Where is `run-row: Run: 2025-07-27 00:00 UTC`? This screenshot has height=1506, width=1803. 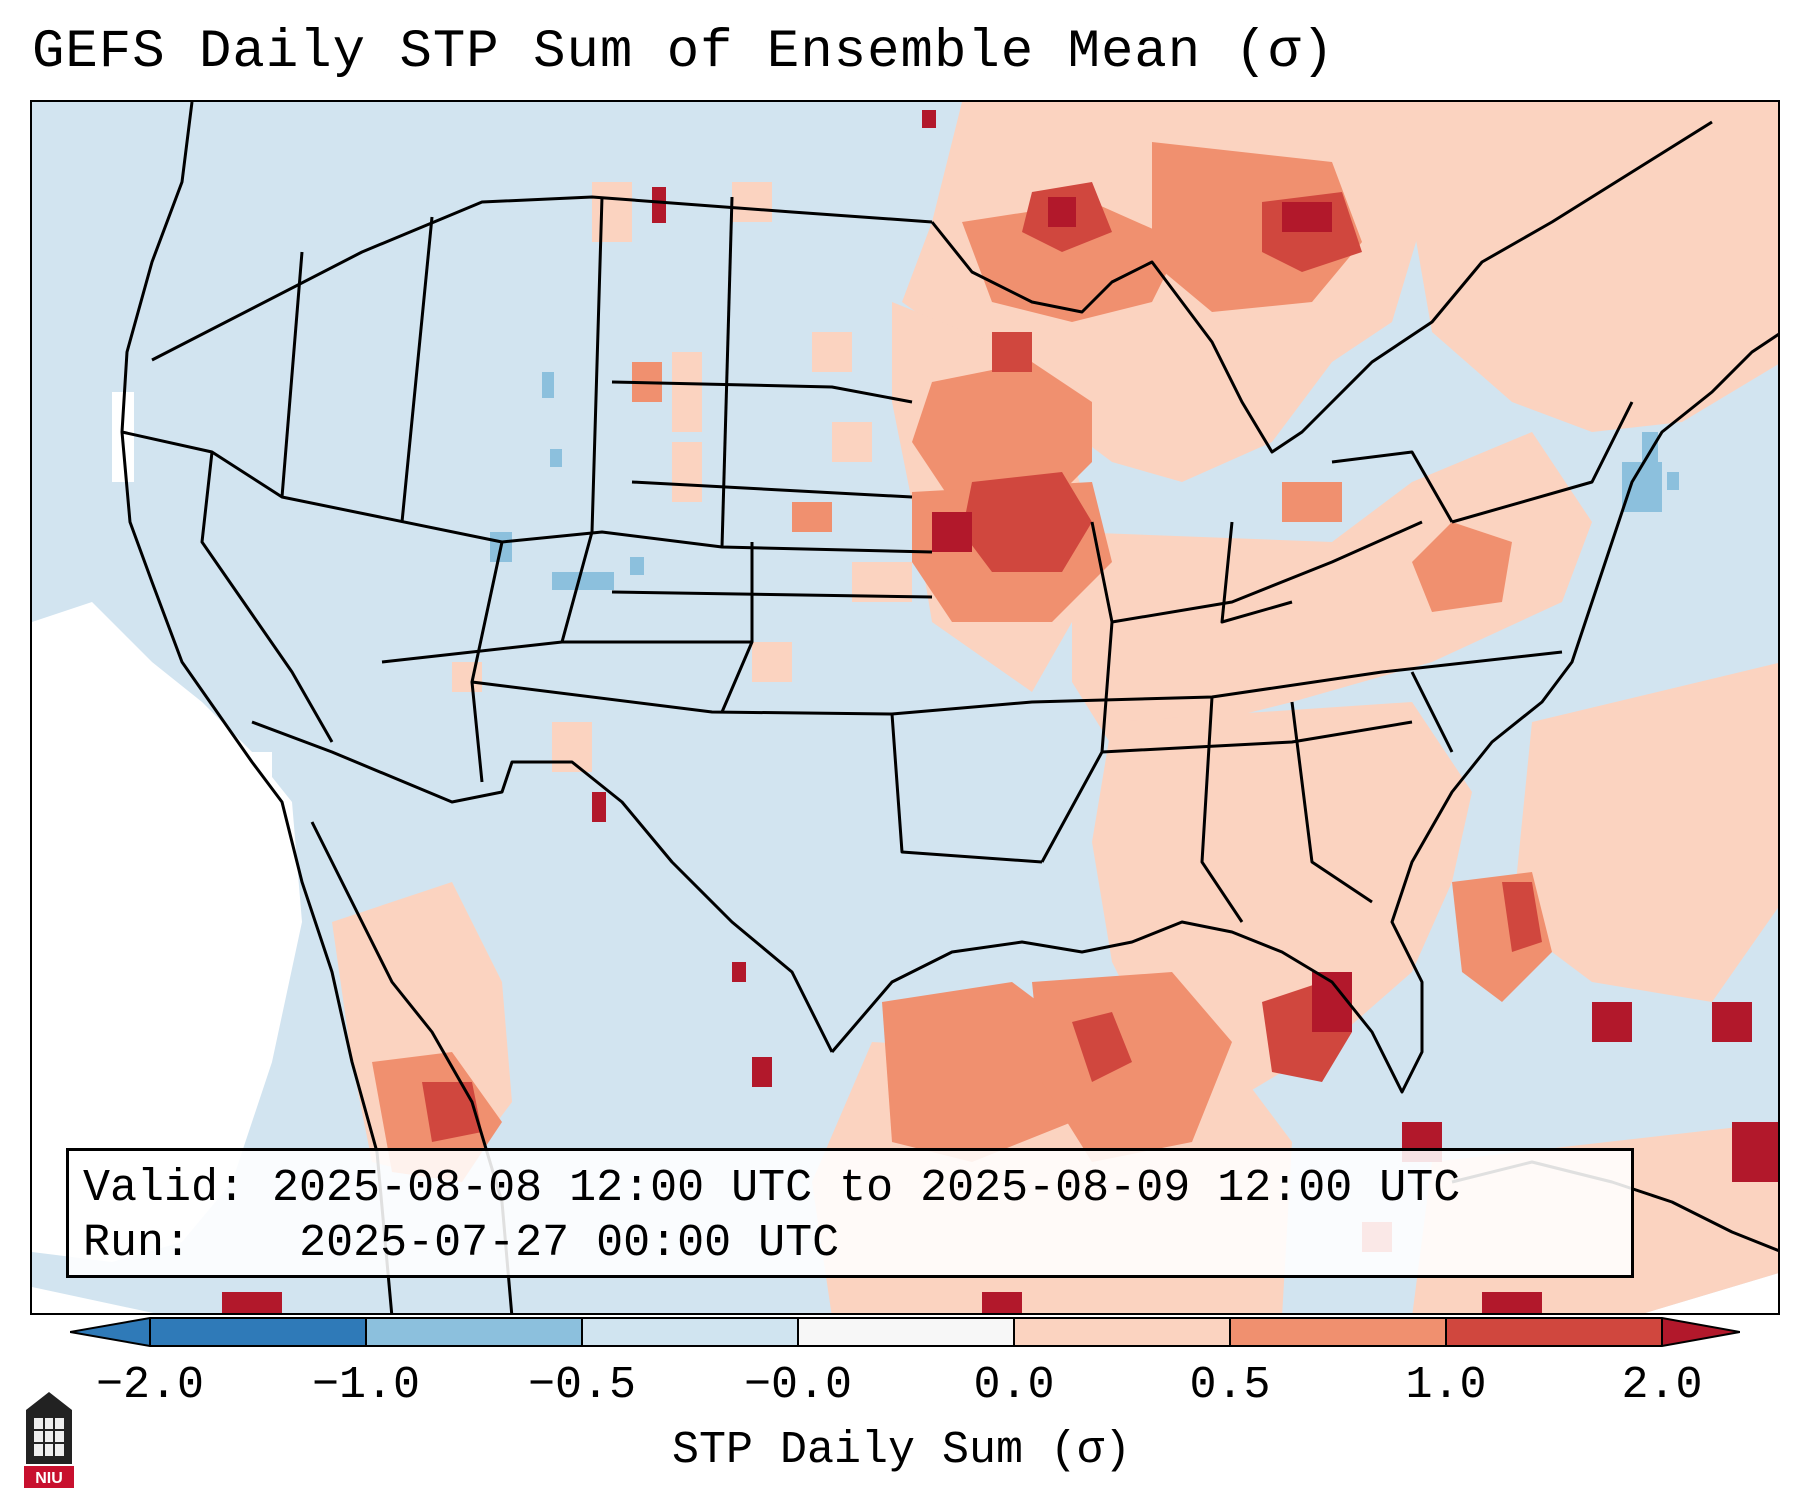
run-row: Run: 2025-07-27 00:00 UTC is located at coordinates (850, 1243).